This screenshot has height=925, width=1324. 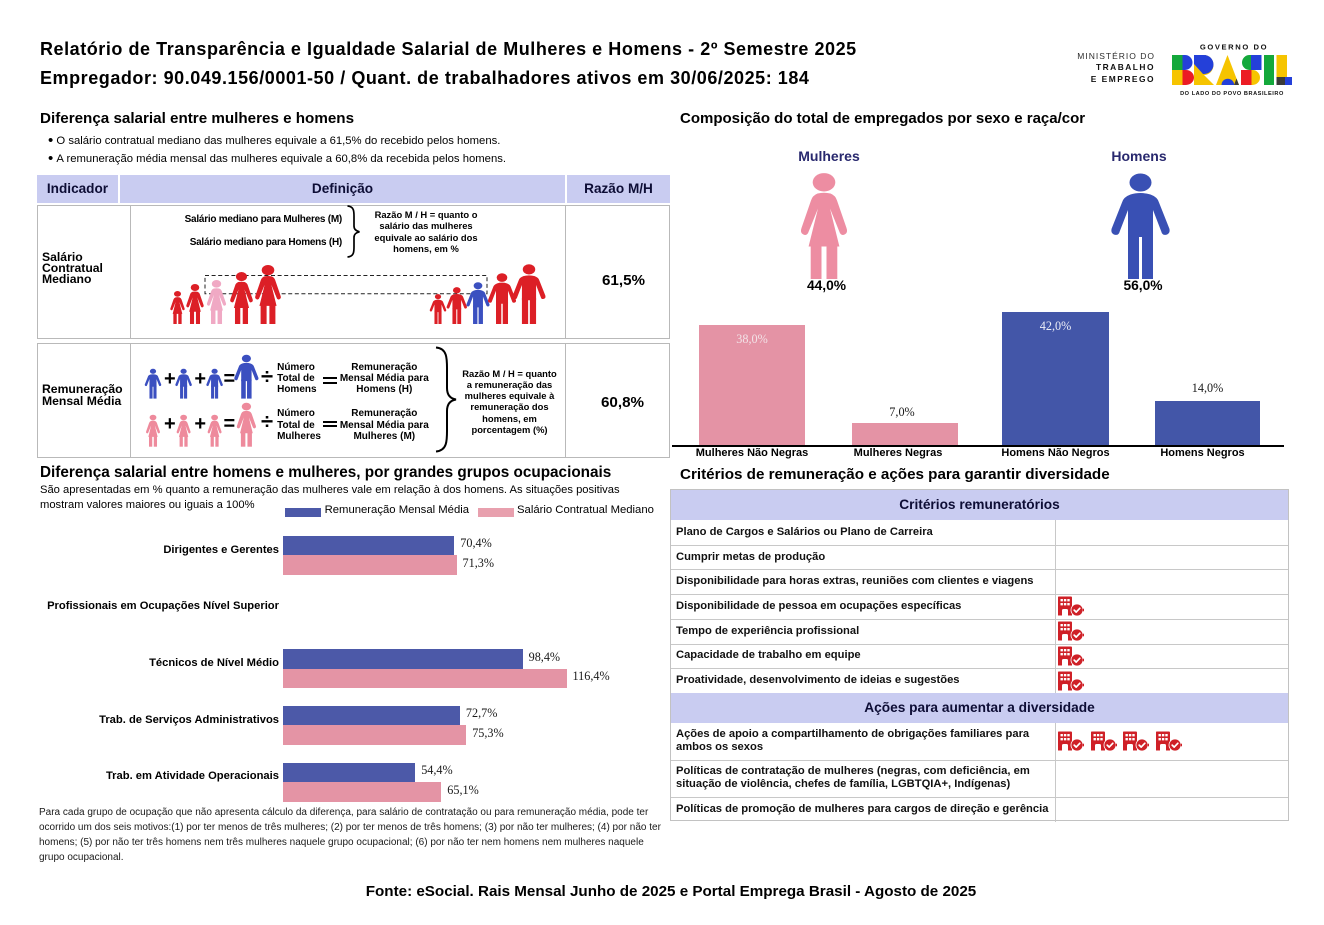 What do you see at coordinates (1232, 94) in the screenshot?
I see `svg-text: DO LADO DO POVO BRASILEIRO` at bounding box center [1232, 94].